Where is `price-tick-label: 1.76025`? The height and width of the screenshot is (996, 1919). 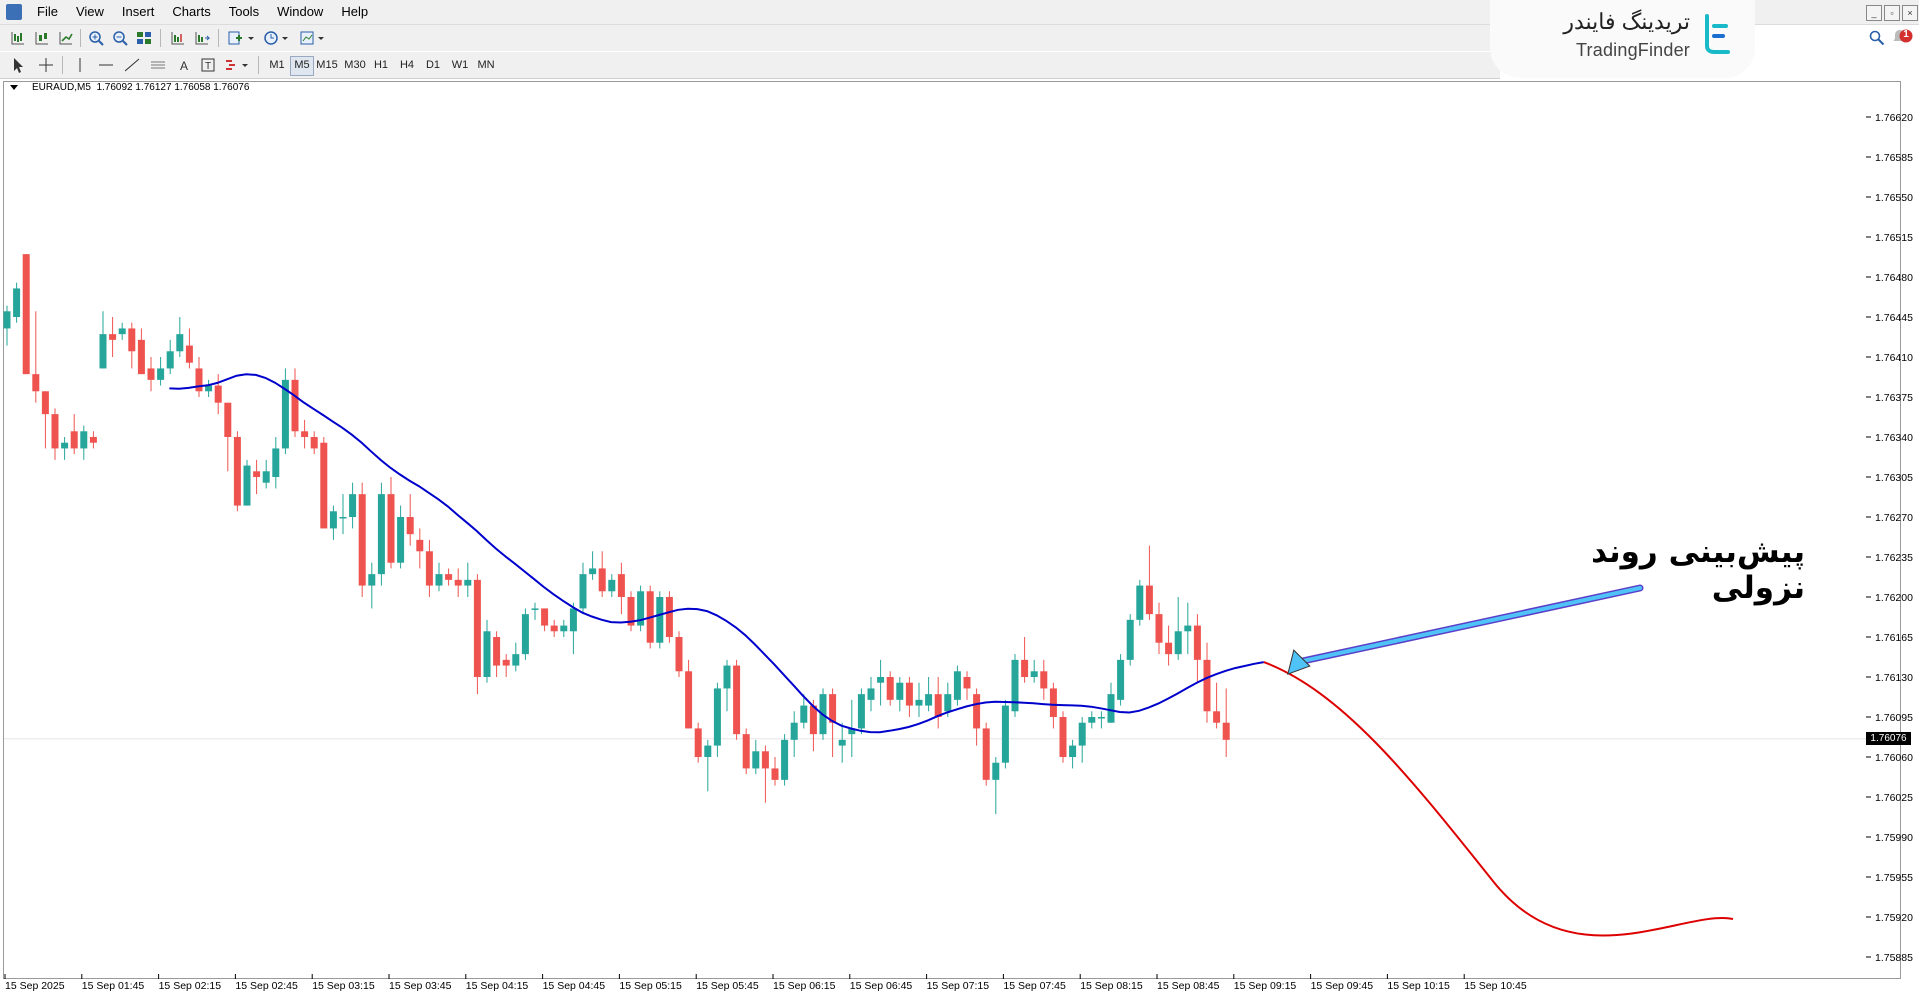 price-tick-label: 1.76025 is located at coordinates (1894, 798).